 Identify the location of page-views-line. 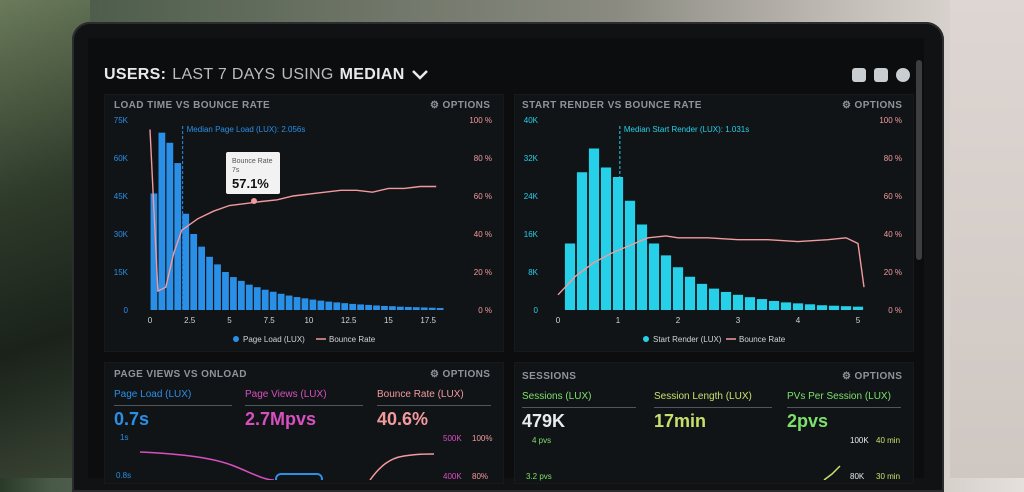
(207, 465).